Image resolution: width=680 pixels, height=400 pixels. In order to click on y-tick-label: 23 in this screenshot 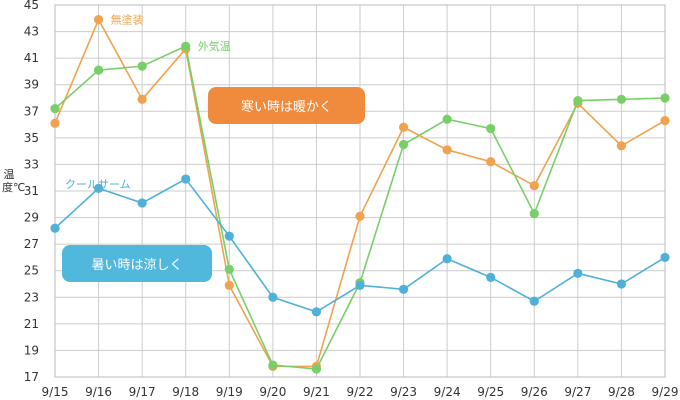, I will do `click(31, 297)`.